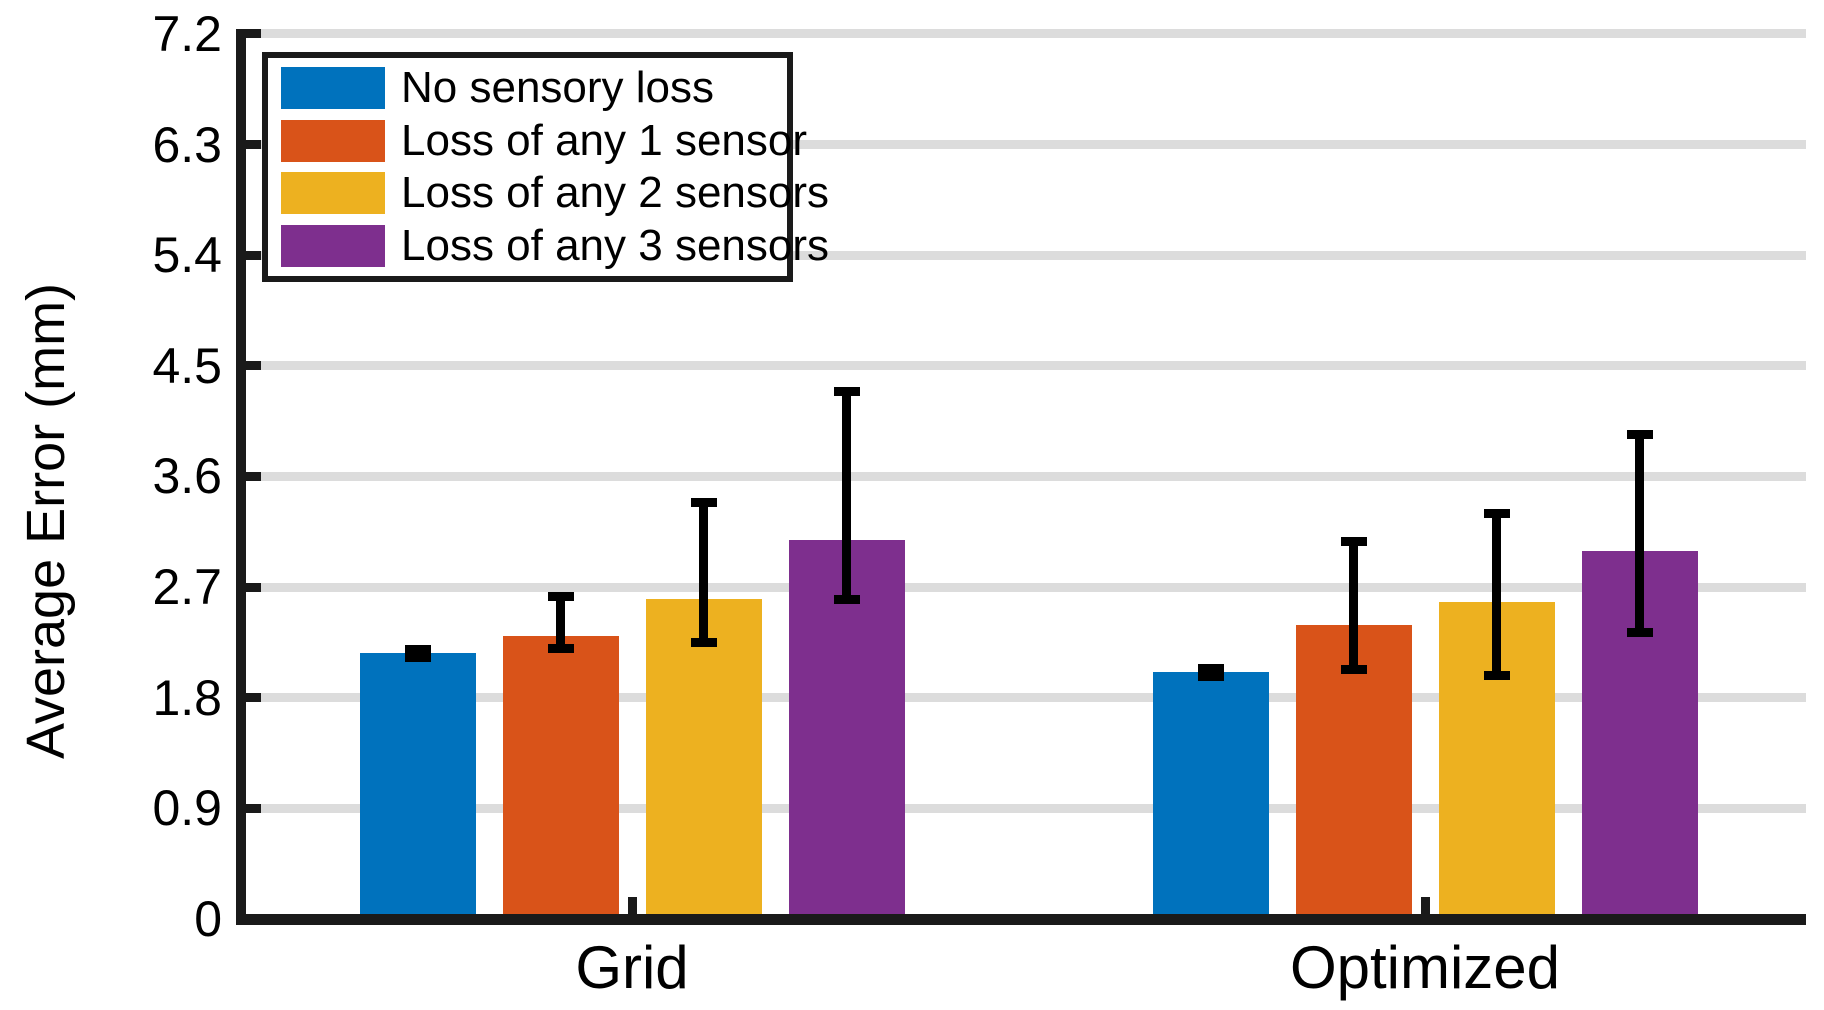 This screenshot has height=1010, width=1824. What do you see at coordinates (1026, 476) in the screenshot?
I see `gridline-y-3.6` at bounding box center [1026, 476].